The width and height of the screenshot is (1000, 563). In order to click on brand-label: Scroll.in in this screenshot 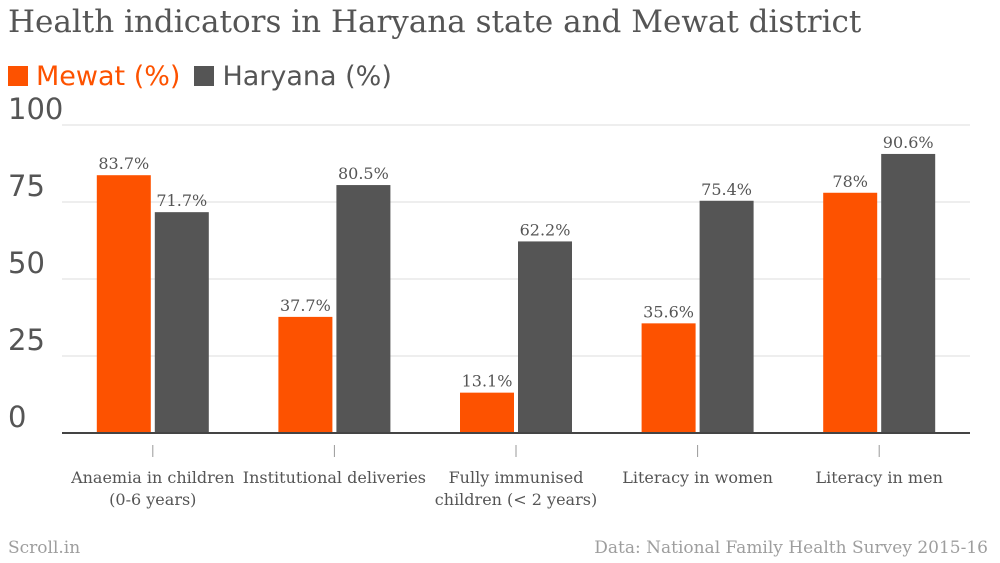, I will do `click(44, 548)`.